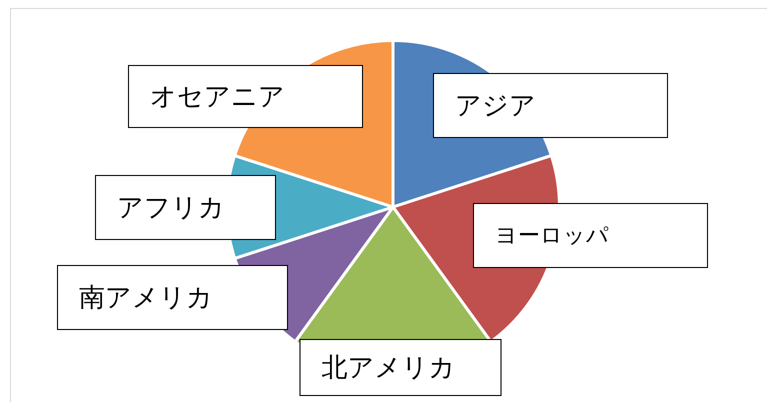 This screenshot has width=767, height=402. I want to click on slice-label: アフリカ, so click(171, 207).